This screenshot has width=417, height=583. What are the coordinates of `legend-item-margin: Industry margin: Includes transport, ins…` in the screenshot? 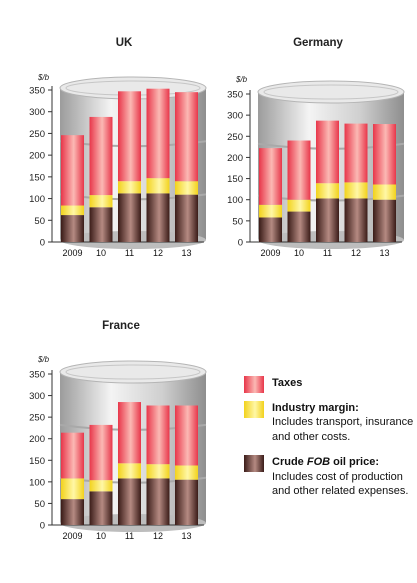 It's located at (329, 422).